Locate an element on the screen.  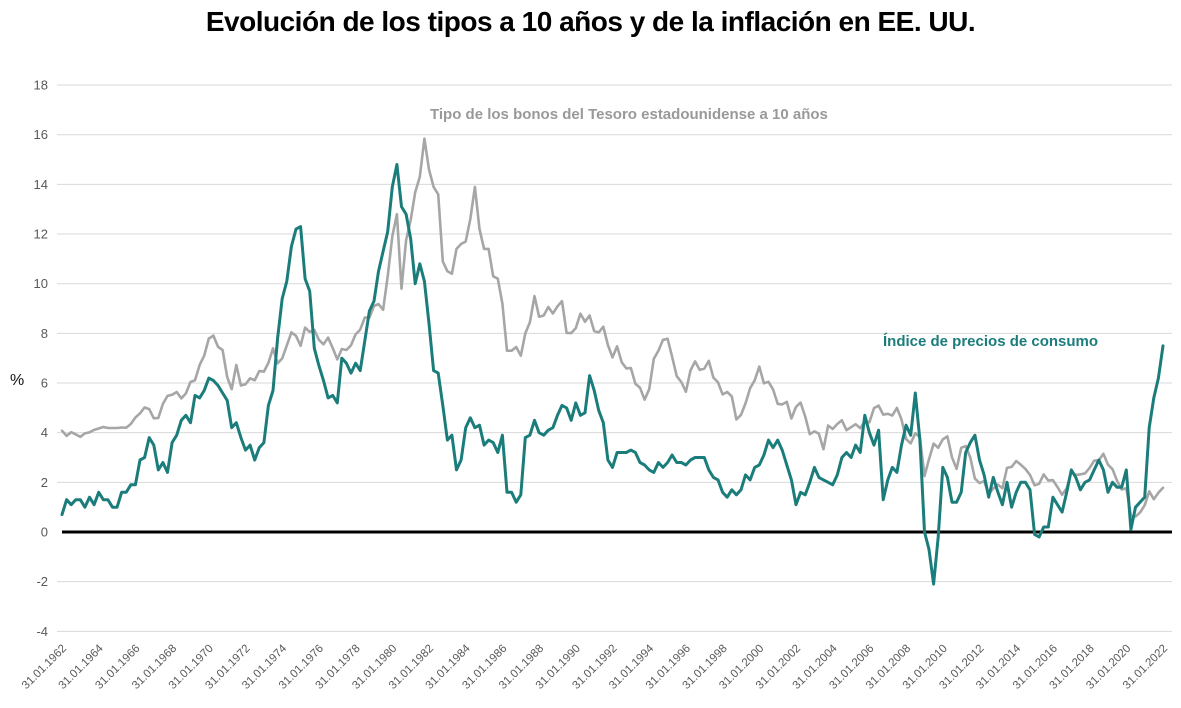
y-tick-label: 14 is located at coordinates (41, 184).